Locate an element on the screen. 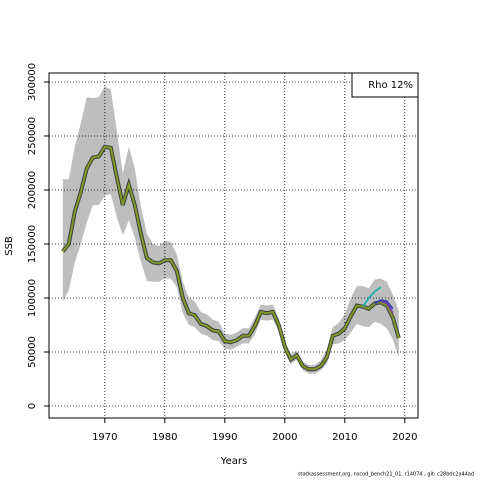  y-tick-label: 150000 is located at coordinates (32, 244).